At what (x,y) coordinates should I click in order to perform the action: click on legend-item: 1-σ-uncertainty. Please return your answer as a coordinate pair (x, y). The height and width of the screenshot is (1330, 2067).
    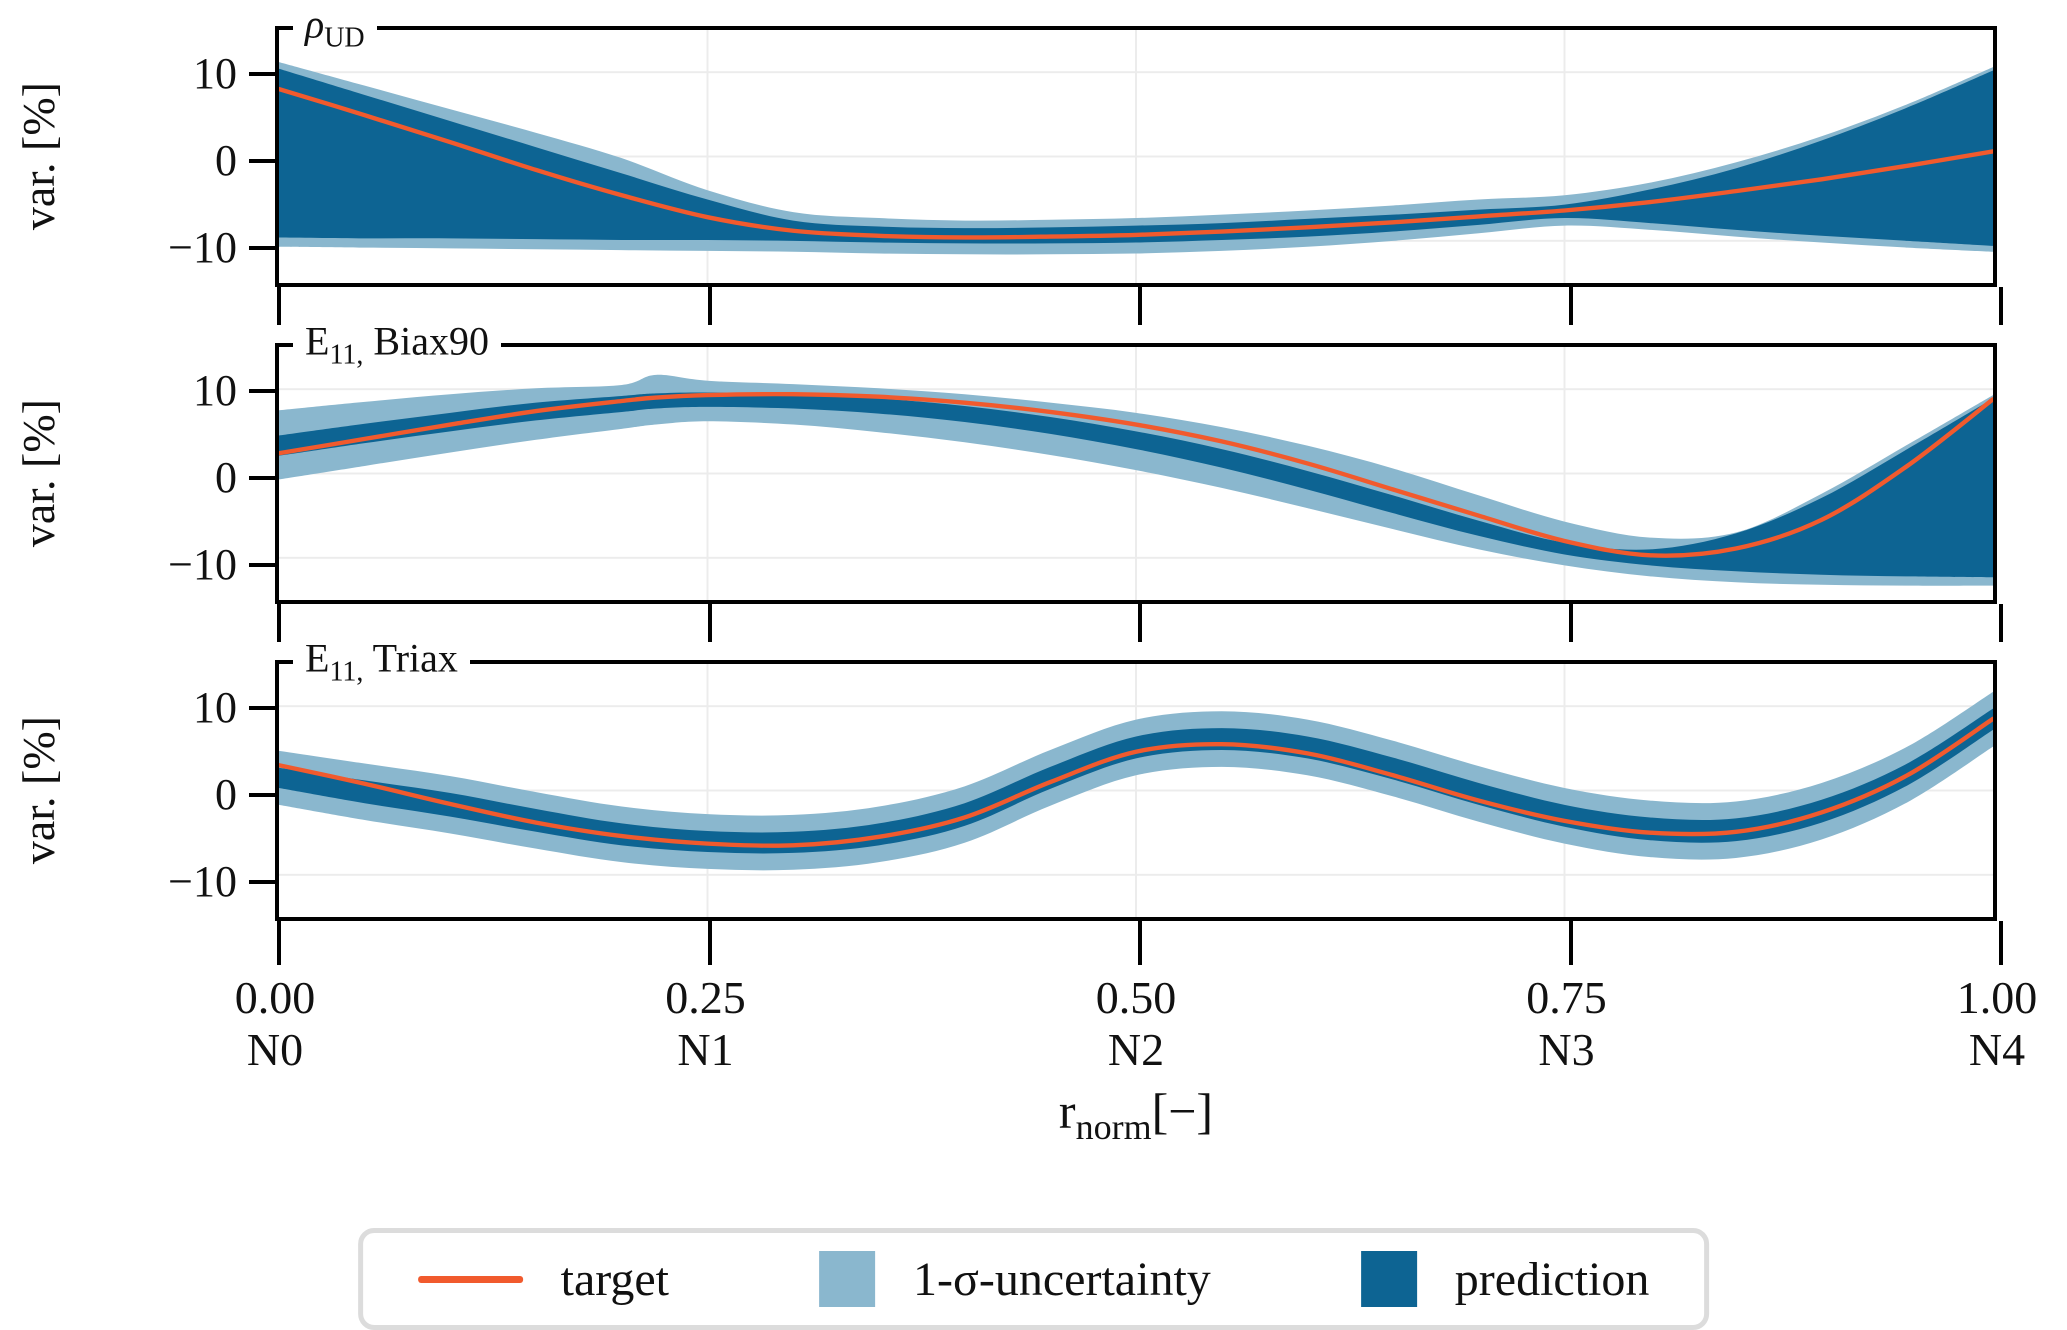
    Looking at the image, I should click on (1015, 1279).